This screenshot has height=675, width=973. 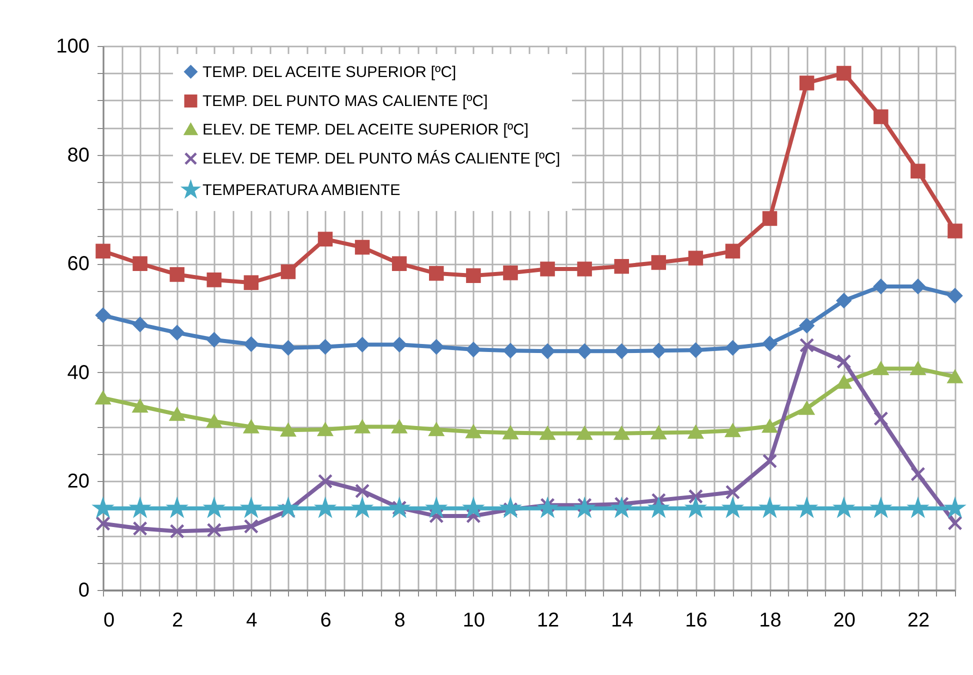 I want to click on x-tick-label: 0, so click(x=109, y=621).